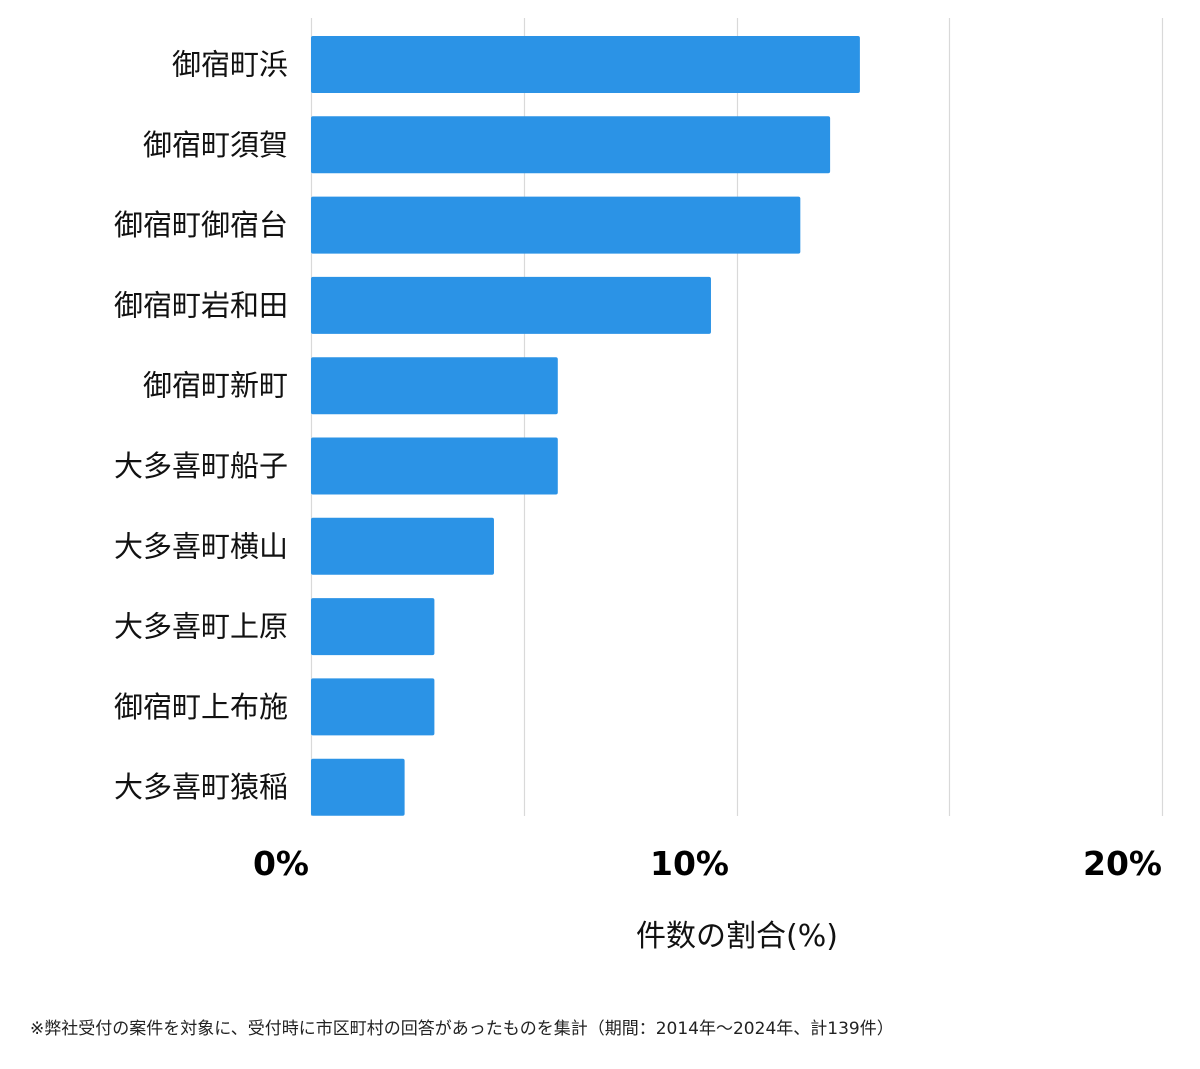 The height and width of the screenshot is (1069, 1200). Describe the element at coordinates (201, 225) in the screenshot. I see `category-label: 御宿町御宿台` at that location.